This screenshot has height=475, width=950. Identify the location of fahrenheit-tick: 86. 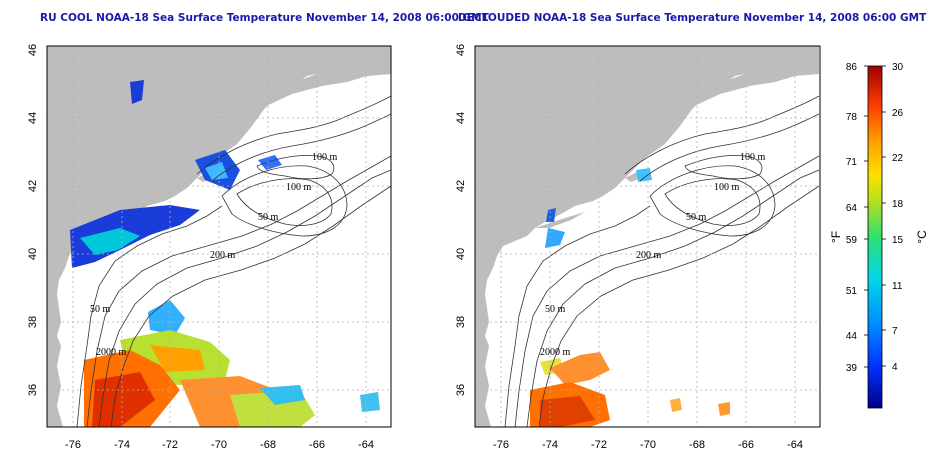
(852, 67).